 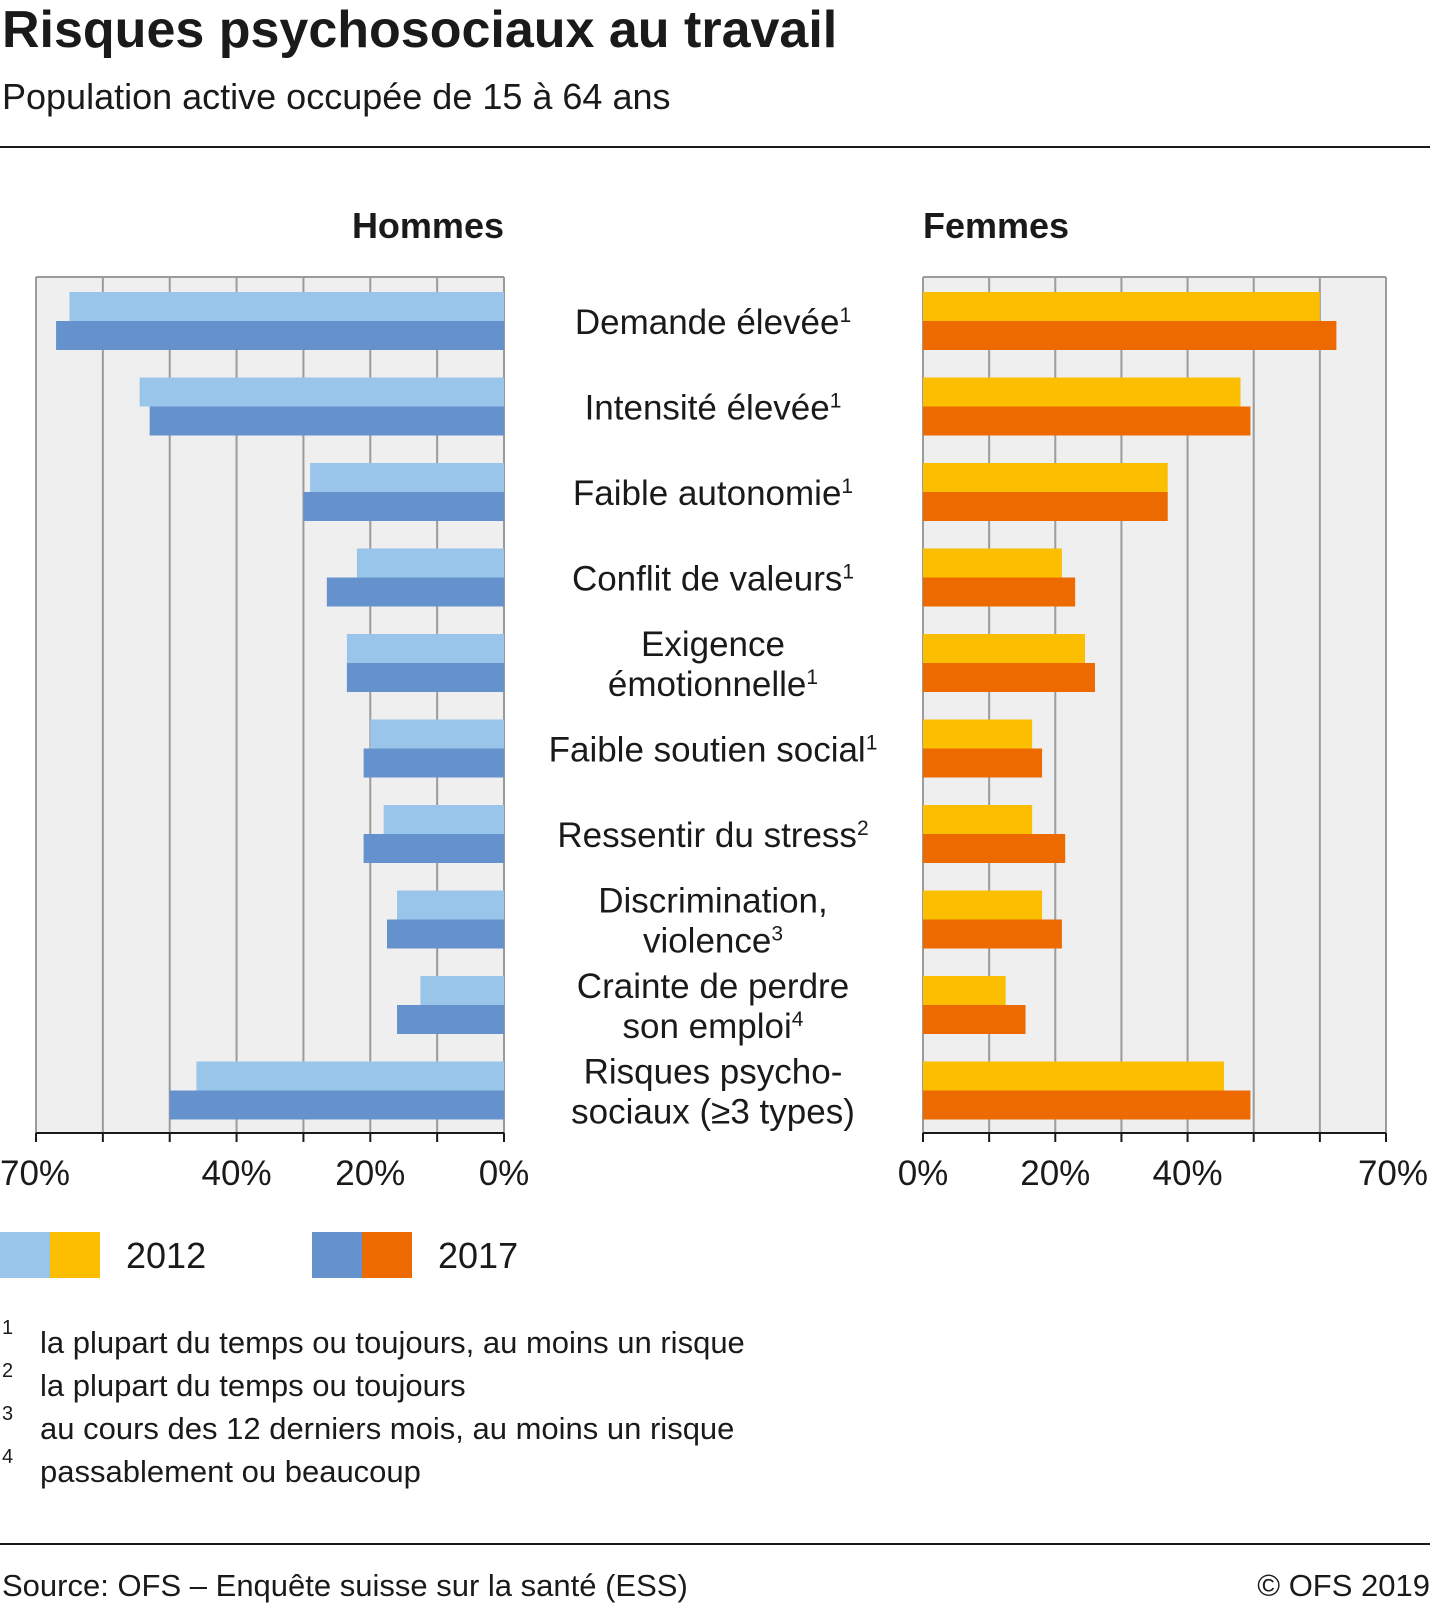 What do you see at coordinates (713, 901) in the screenshot?
I see `category-label: Discrimination,` at bounding box center [713, 901].